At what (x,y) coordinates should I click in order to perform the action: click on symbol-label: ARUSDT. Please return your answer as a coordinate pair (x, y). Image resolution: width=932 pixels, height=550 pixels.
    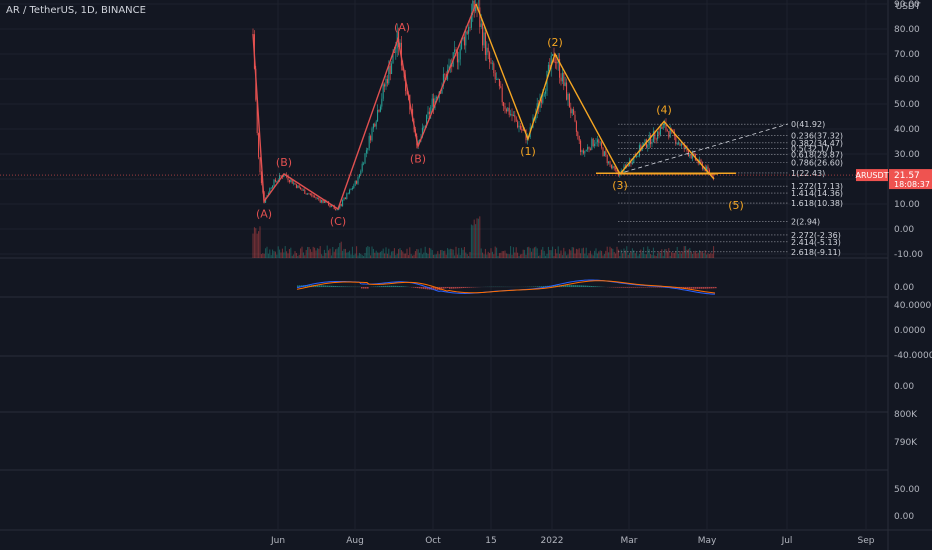
    Looking at the image, I should click on (871, 175).